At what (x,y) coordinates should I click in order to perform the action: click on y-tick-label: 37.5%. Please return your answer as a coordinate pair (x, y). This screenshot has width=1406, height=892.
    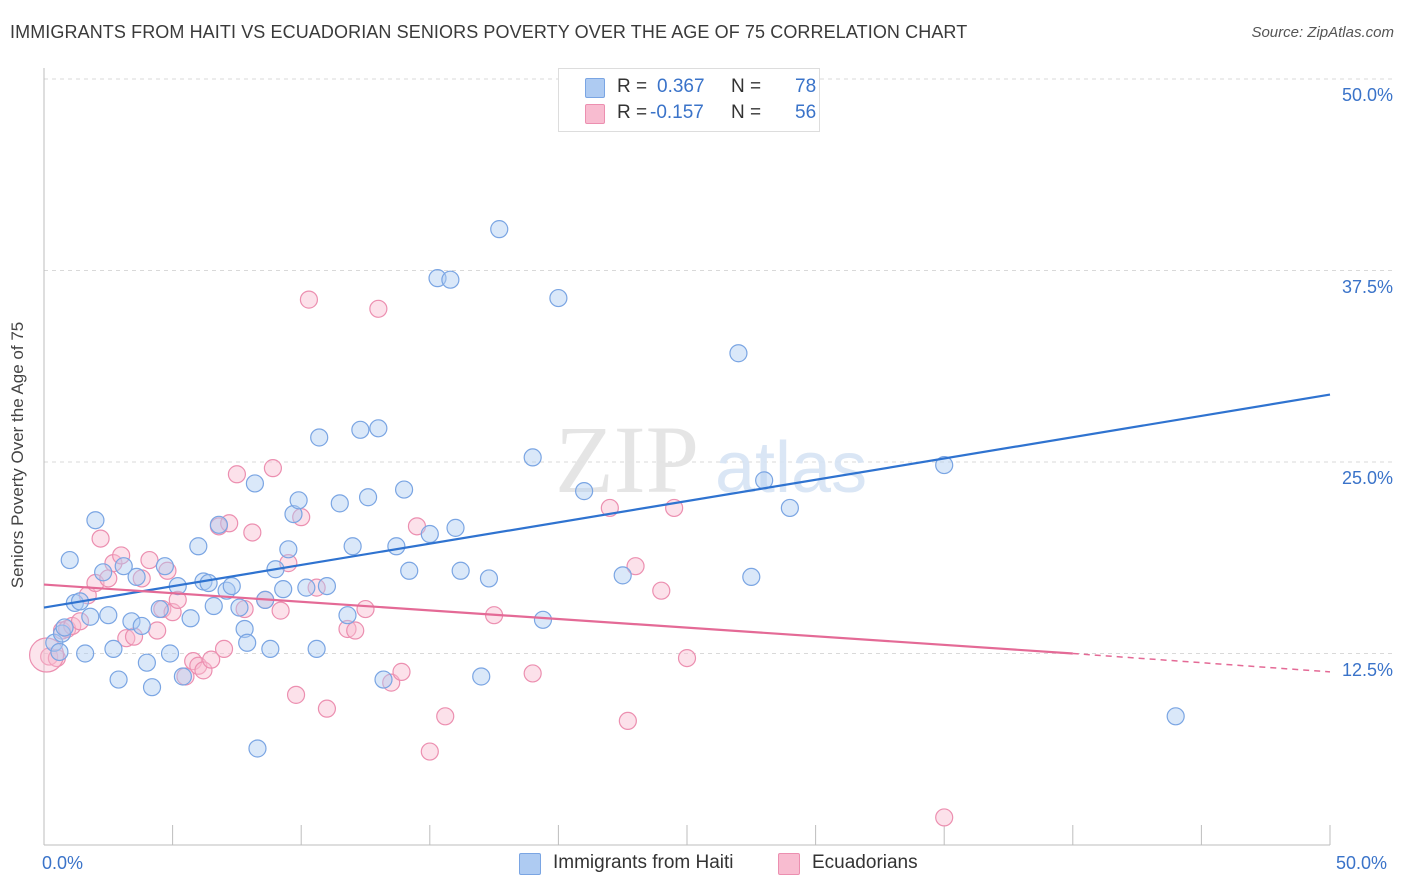
    Looking at the image, I should click on (1367, 286).